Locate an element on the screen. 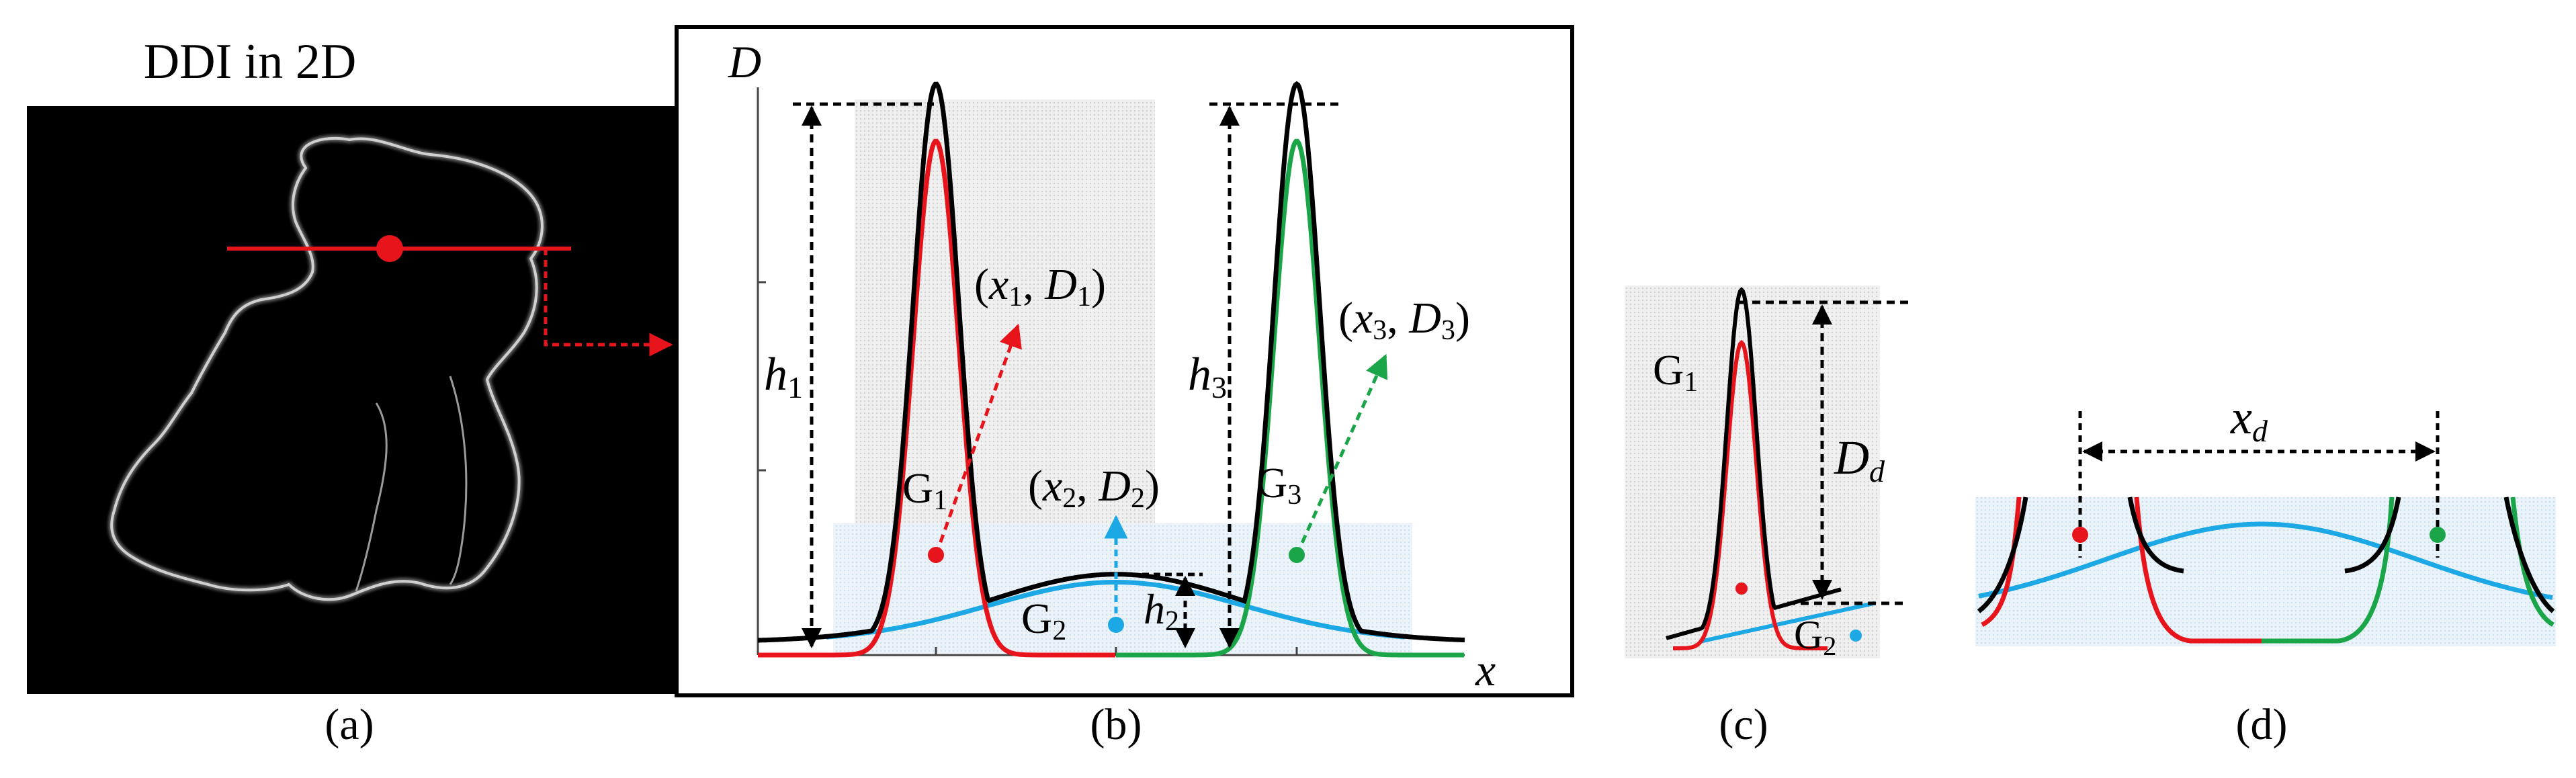 The height and width of the screenshot is (778, 2576). point1-label: (x1, D1) is located at coordinates (1040, 286).